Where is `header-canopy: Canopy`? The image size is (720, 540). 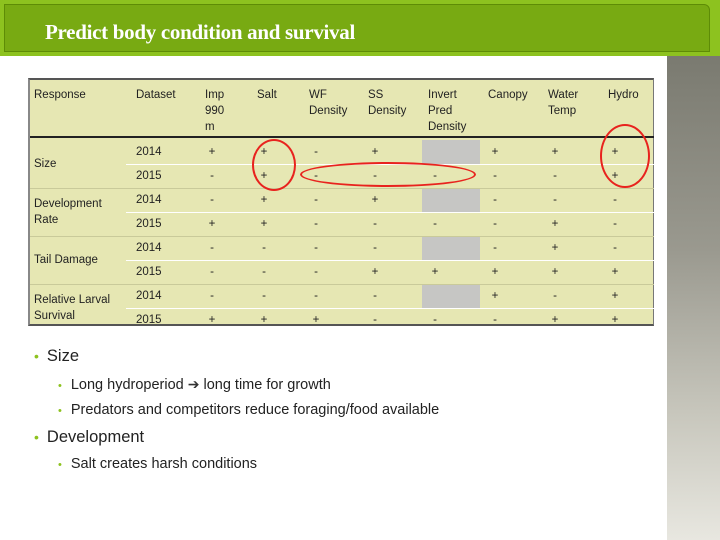 header-canopy: Canopy is located at coordinates (508, 95).